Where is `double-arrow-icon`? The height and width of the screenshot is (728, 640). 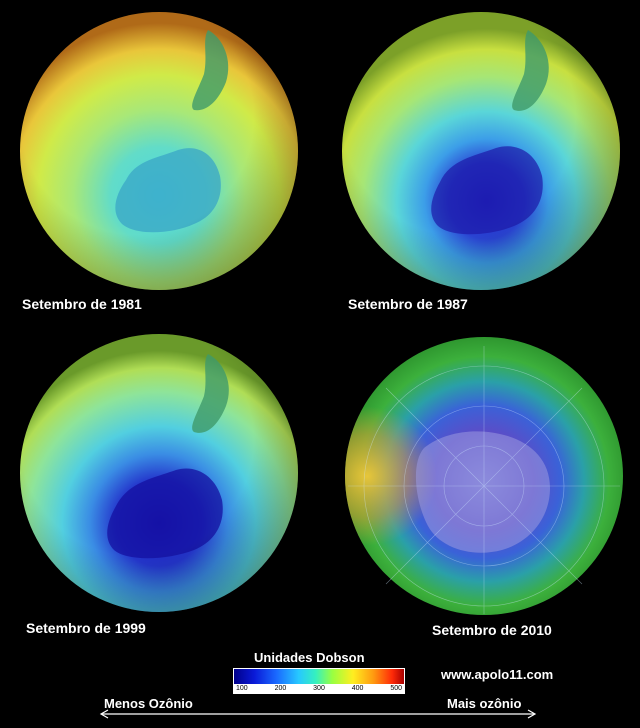 double-arrow-icon is located at coordinates (318, 714).